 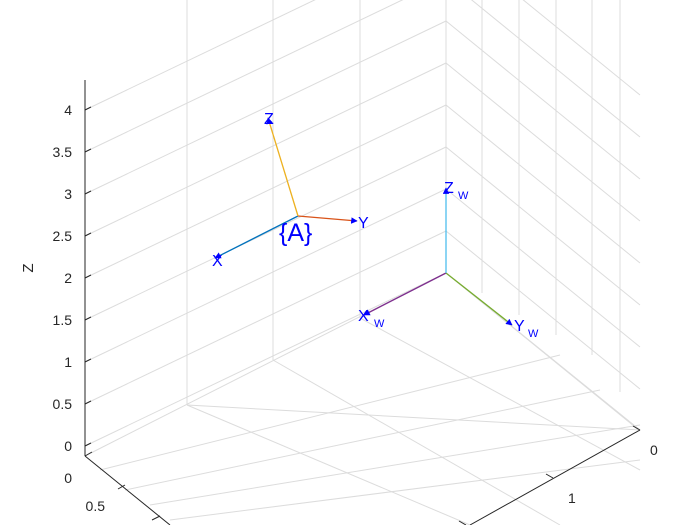 What do you see at coordinates (68, 446) in the screenshot?
I see `z-tick-label: 0` at bounding box center [68, 446].